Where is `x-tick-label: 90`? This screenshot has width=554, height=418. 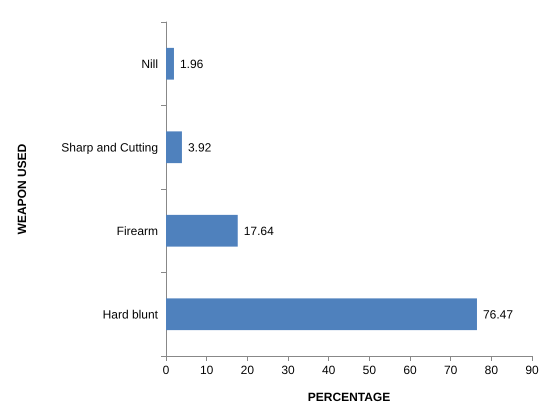
x-tick-label: 90 is located at coordinates (532, 370).